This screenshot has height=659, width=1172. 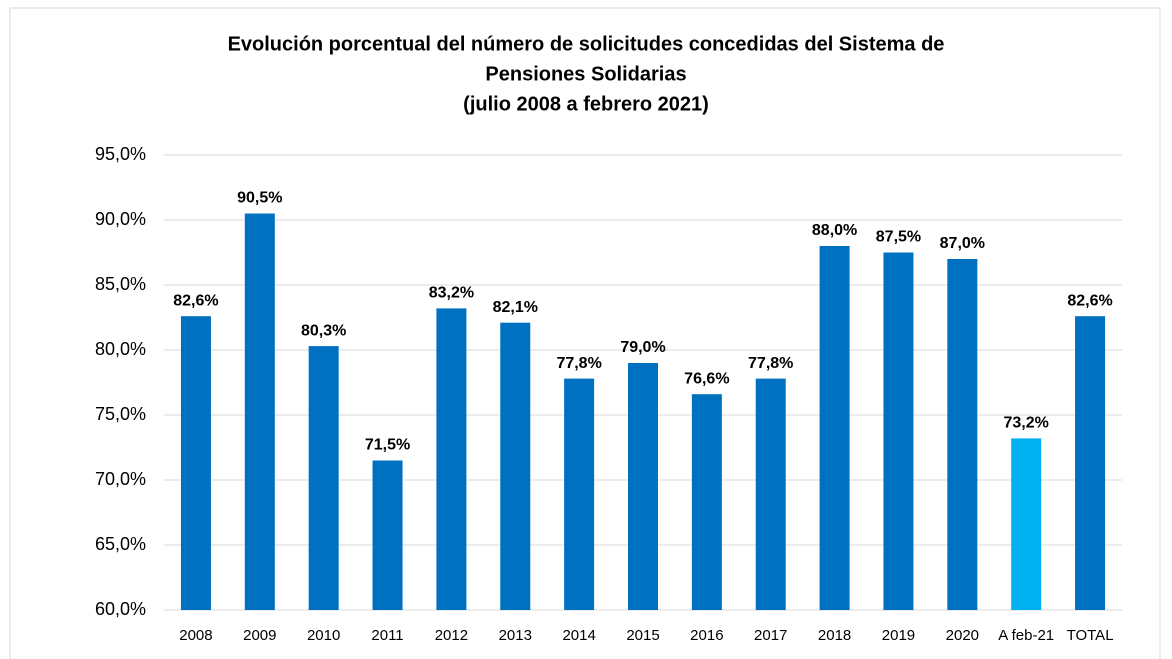 I want to click on x-tick-label: A feb-21, so click(x=1026, y=635).